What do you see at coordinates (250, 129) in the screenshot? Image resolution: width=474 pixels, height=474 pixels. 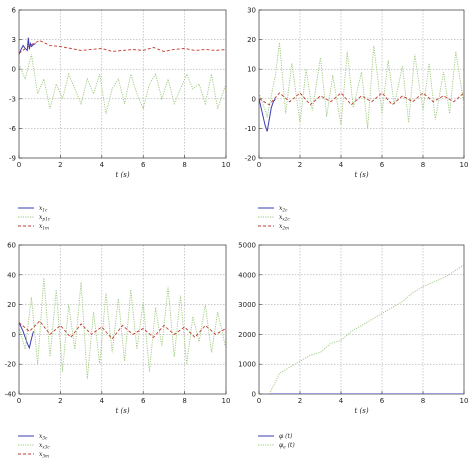 I see `y-tick-label: -10` at bounding box center [250, 129].